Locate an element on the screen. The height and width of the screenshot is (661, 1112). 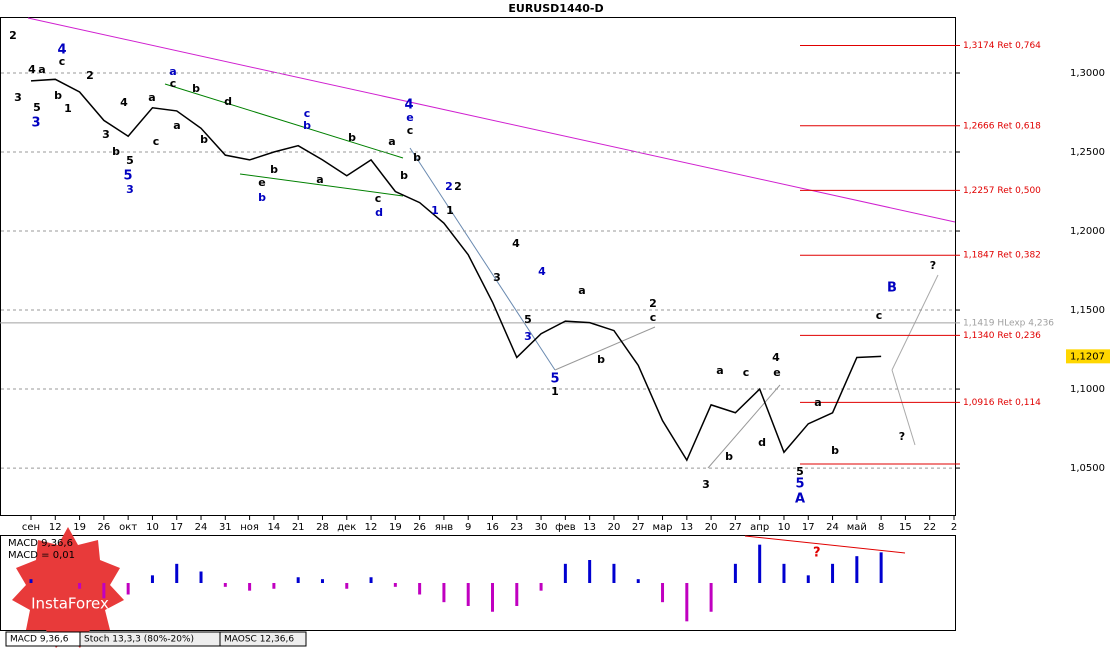
tab-label: MAOSC 12,36,6 is located at coordinates (259, 640).